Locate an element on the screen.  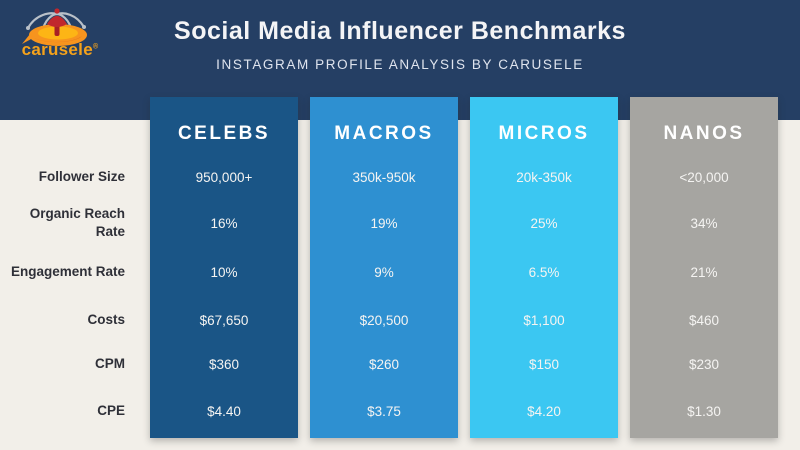
page-subtitle: INSTAGRAM PROFILE ANALYSIS BY CARUSELE is located at coordinates (400, 64).